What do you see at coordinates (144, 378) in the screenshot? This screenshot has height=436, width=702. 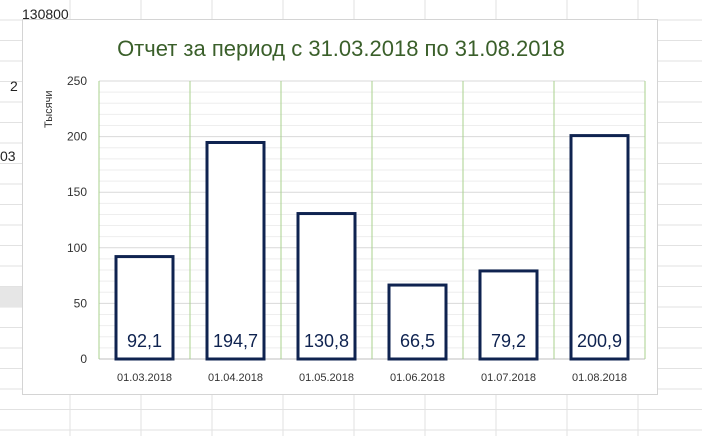 I see `x-tick-label: 01.03.2018` at bounding box center [144, 378].